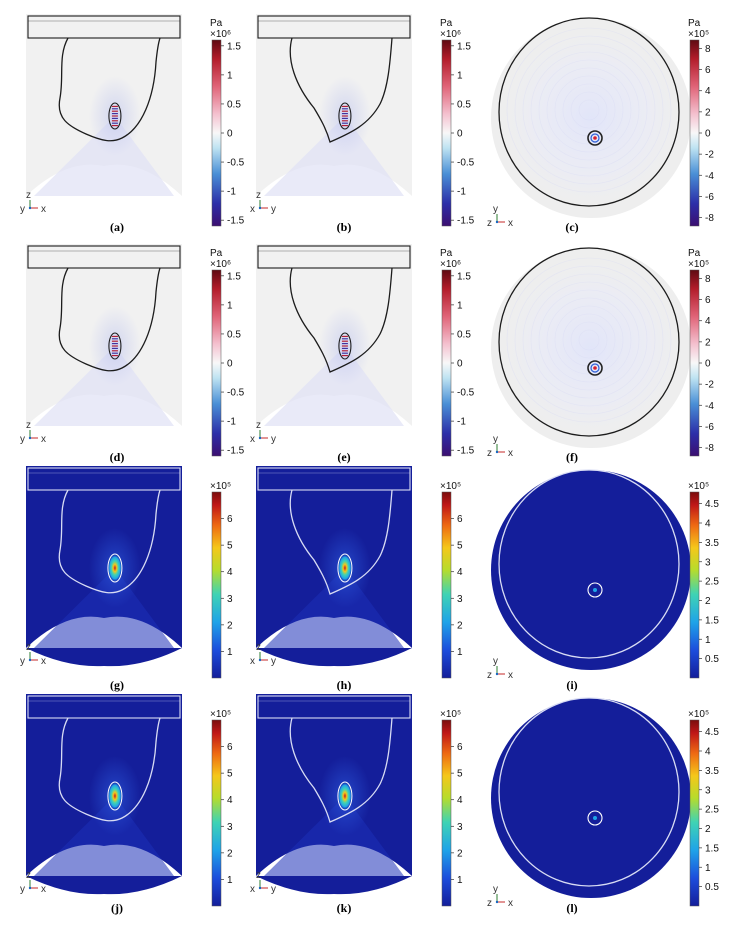 The image size is (738, 933). Describe the element at coordinates (709, 406) in the screenshot. I see `colorbar-tick-label: -4` at that location.